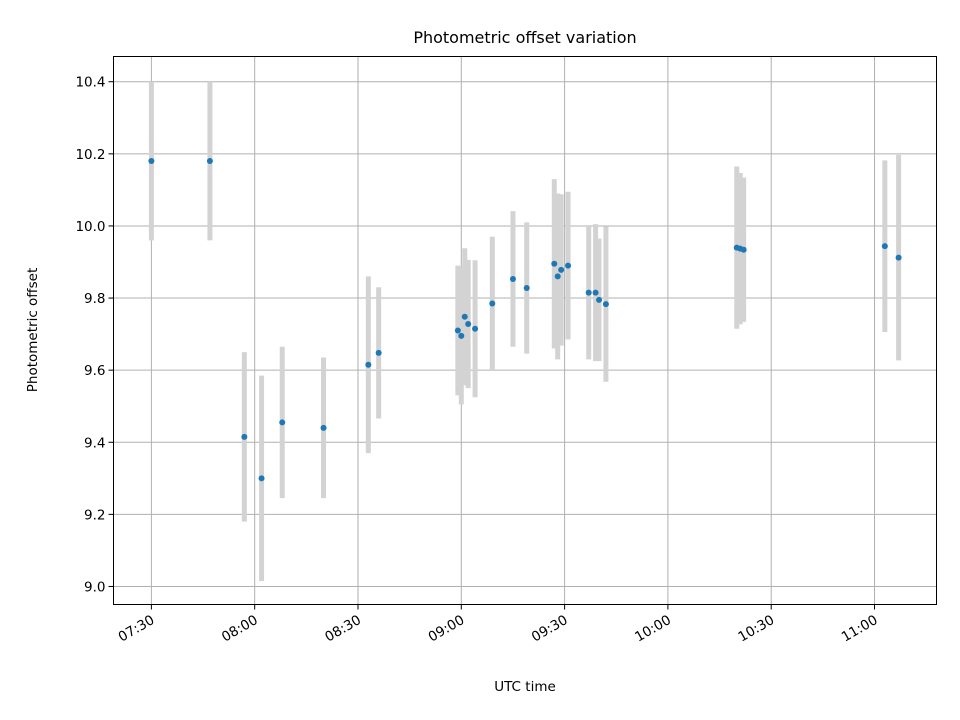 Image resolution: width=960 pixels, height=720 pixels. I want to click on x-tick-label: 10:00, so click(653, 628).